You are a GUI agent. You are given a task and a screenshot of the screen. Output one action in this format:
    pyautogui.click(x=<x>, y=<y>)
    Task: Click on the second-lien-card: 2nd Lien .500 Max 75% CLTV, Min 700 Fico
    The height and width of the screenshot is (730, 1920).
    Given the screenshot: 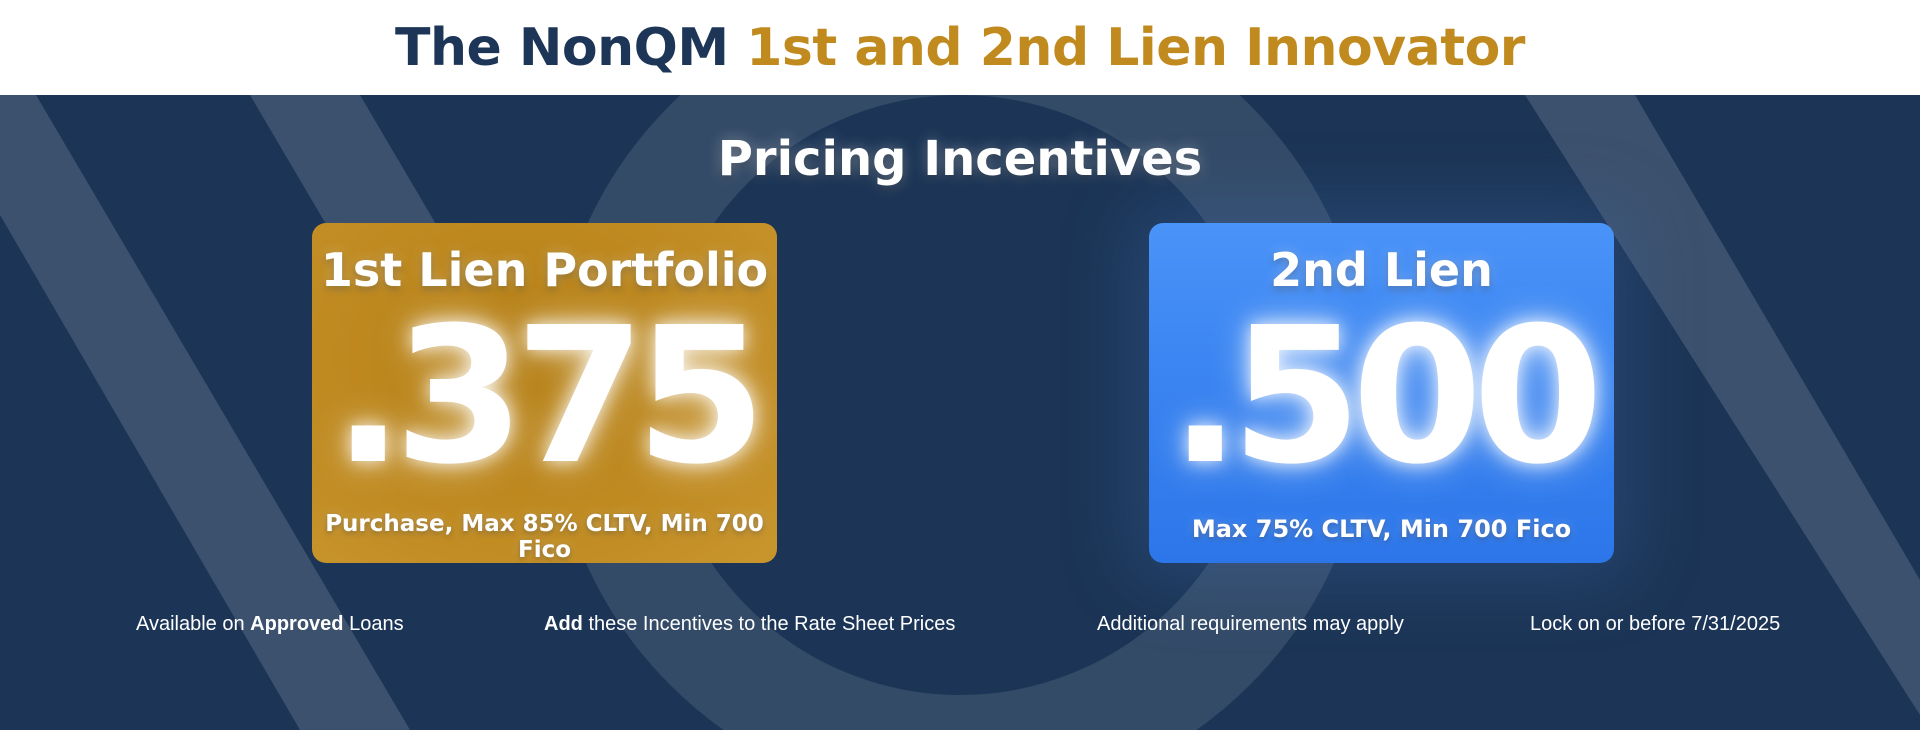 What is the action you would take?
    pyautogui.click(x=1381, y=393)
    